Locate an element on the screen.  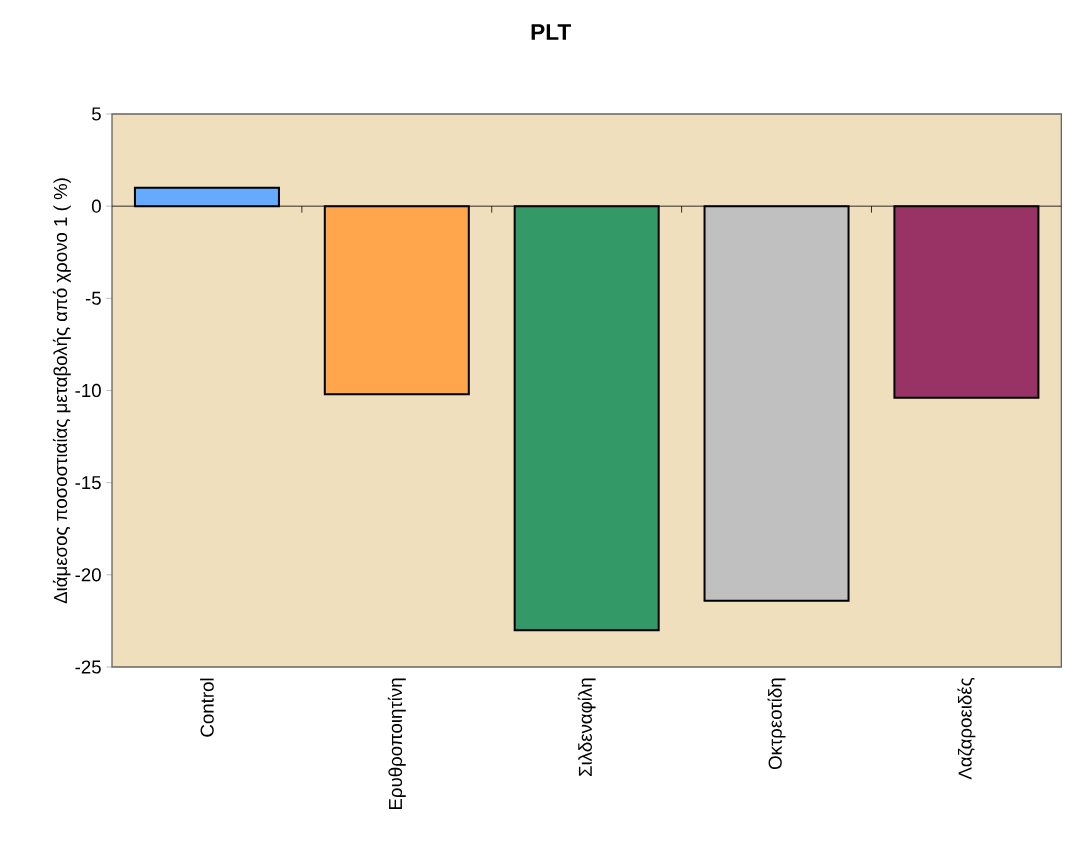
x-tick-label: Οκτρεοτίδη is located at coordinates (776, 724).